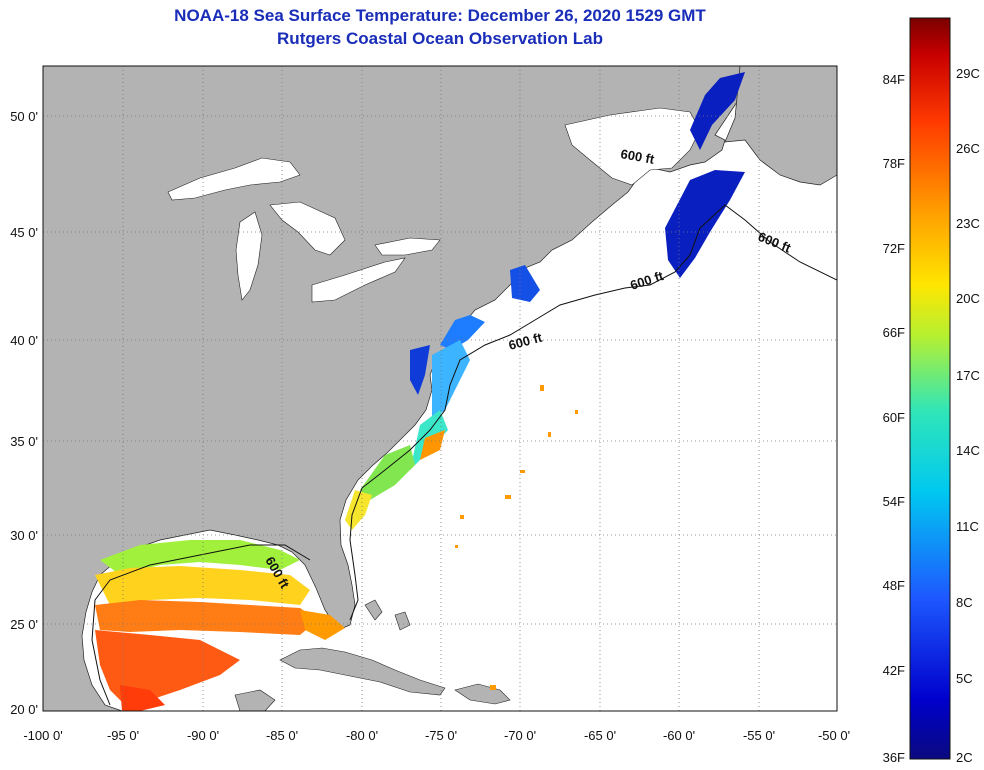 This screenshot has height=770, width=984. What do you see at coordinates (834, 735) in the screenshot?
I see `lon-label: -50 0'` at bounding box center [834, 735].